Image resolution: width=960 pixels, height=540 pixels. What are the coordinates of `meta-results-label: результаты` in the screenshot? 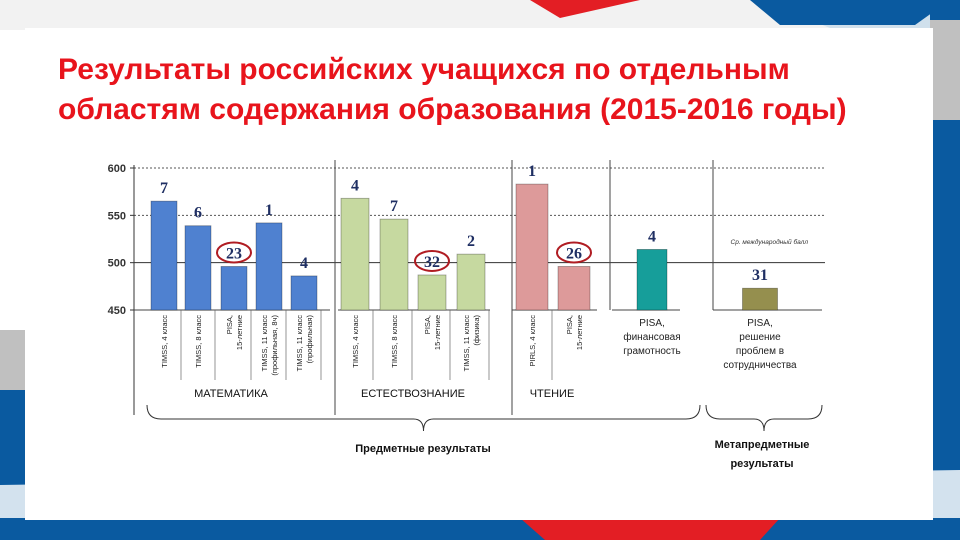 It's located at (761, 464).